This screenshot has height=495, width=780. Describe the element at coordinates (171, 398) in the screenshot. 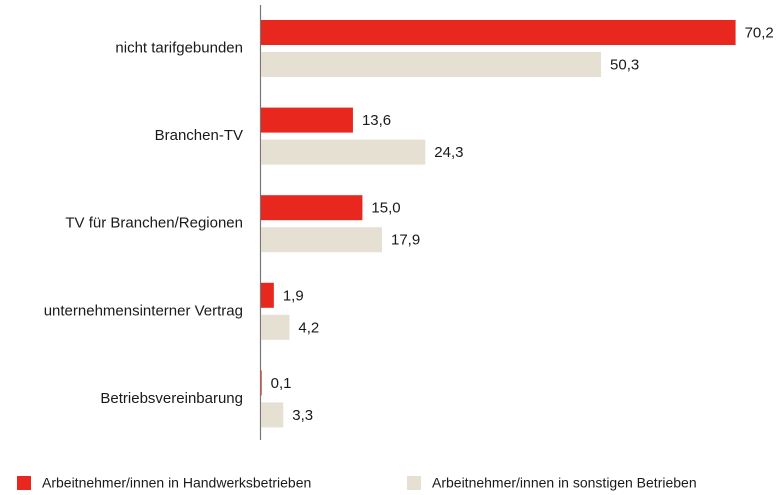

I see `category-label: Betriebsvereinbarung` at that location.